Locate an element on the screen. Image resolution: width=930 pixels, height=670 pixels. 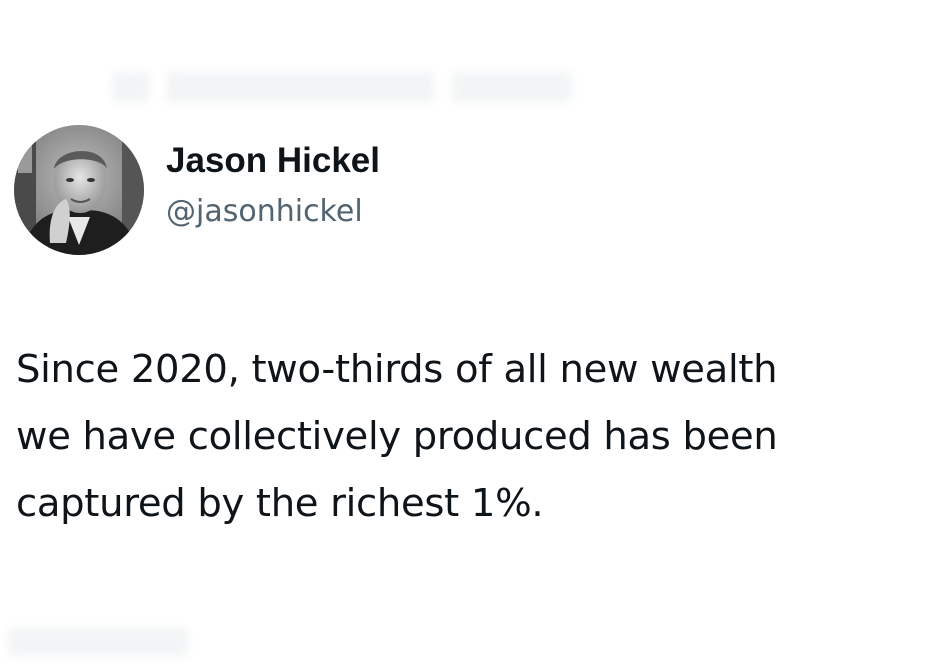
tweet-header: Jason Hickel @jasonhickel is located at coordinates (197, 190).